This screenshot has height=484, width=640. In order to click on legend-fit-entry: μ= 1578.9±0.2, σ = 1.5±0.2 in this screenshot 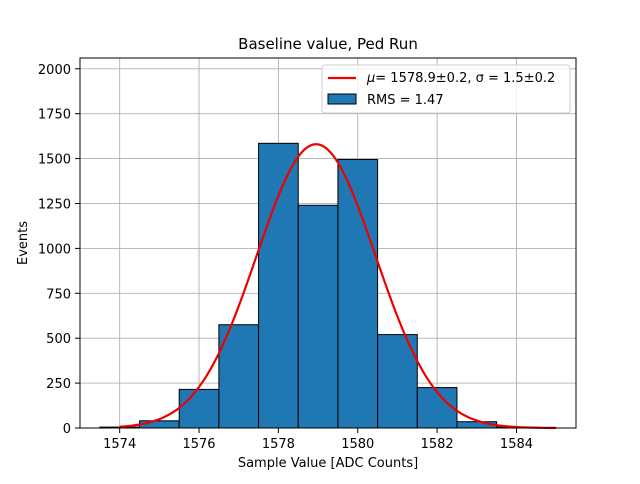, I will do `click(460, 78)`.